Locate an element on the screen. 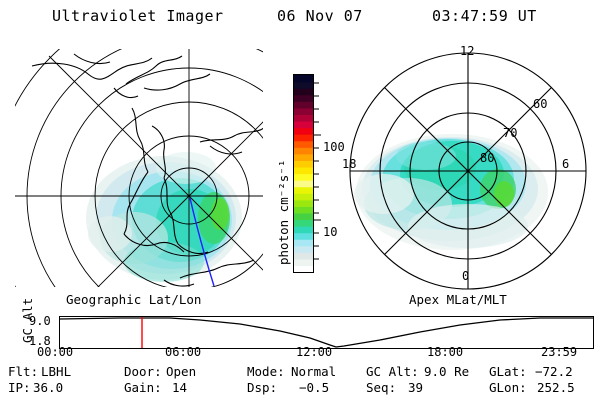 This screenshot has width=600, height=400. status-flt-value: LBHL is located at coordinates (56, 371).